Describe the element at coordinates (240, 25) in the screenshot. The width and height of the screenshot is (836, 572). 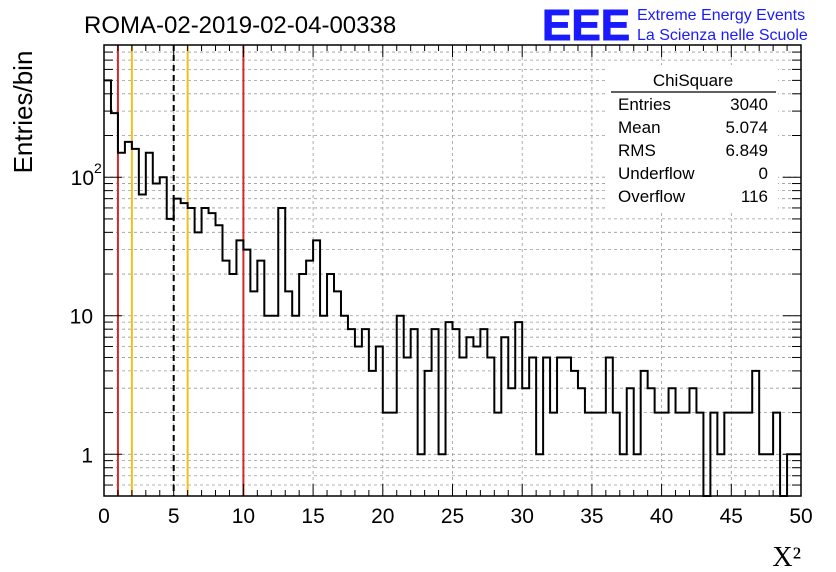
I see `chart-title: ROMA-02-2019-02-04-00338` at that location.